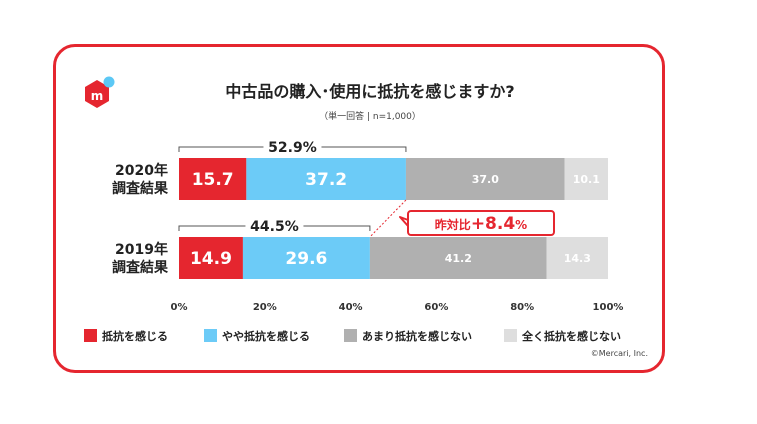  Describe the element at coordinates (351, 307) in the screenshot. I see `x-tick-2: 40%` at that location.